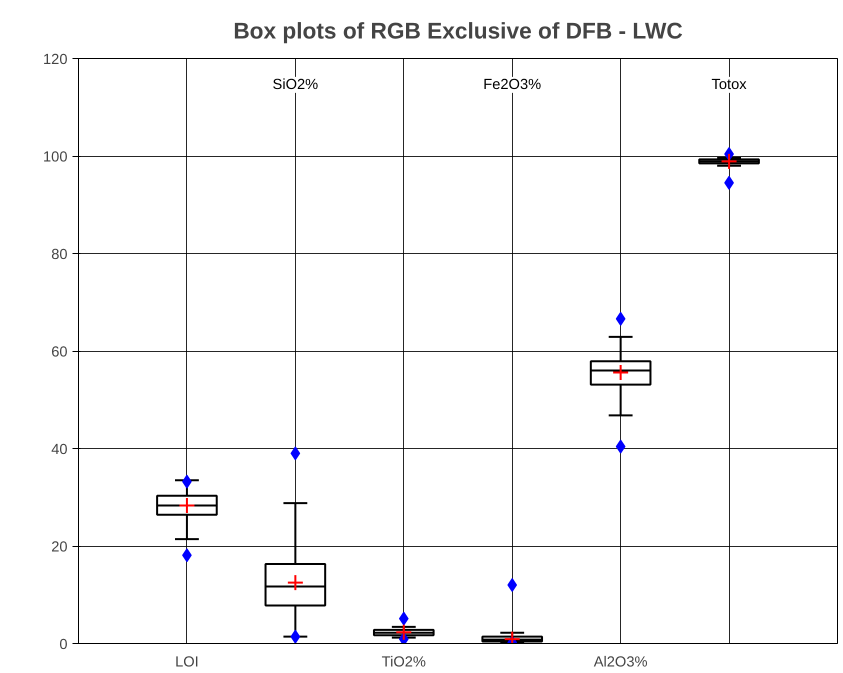 This screenshot has height=673, width=843. I want to click on x-tick-label: TiO2%, so click(404, 662).